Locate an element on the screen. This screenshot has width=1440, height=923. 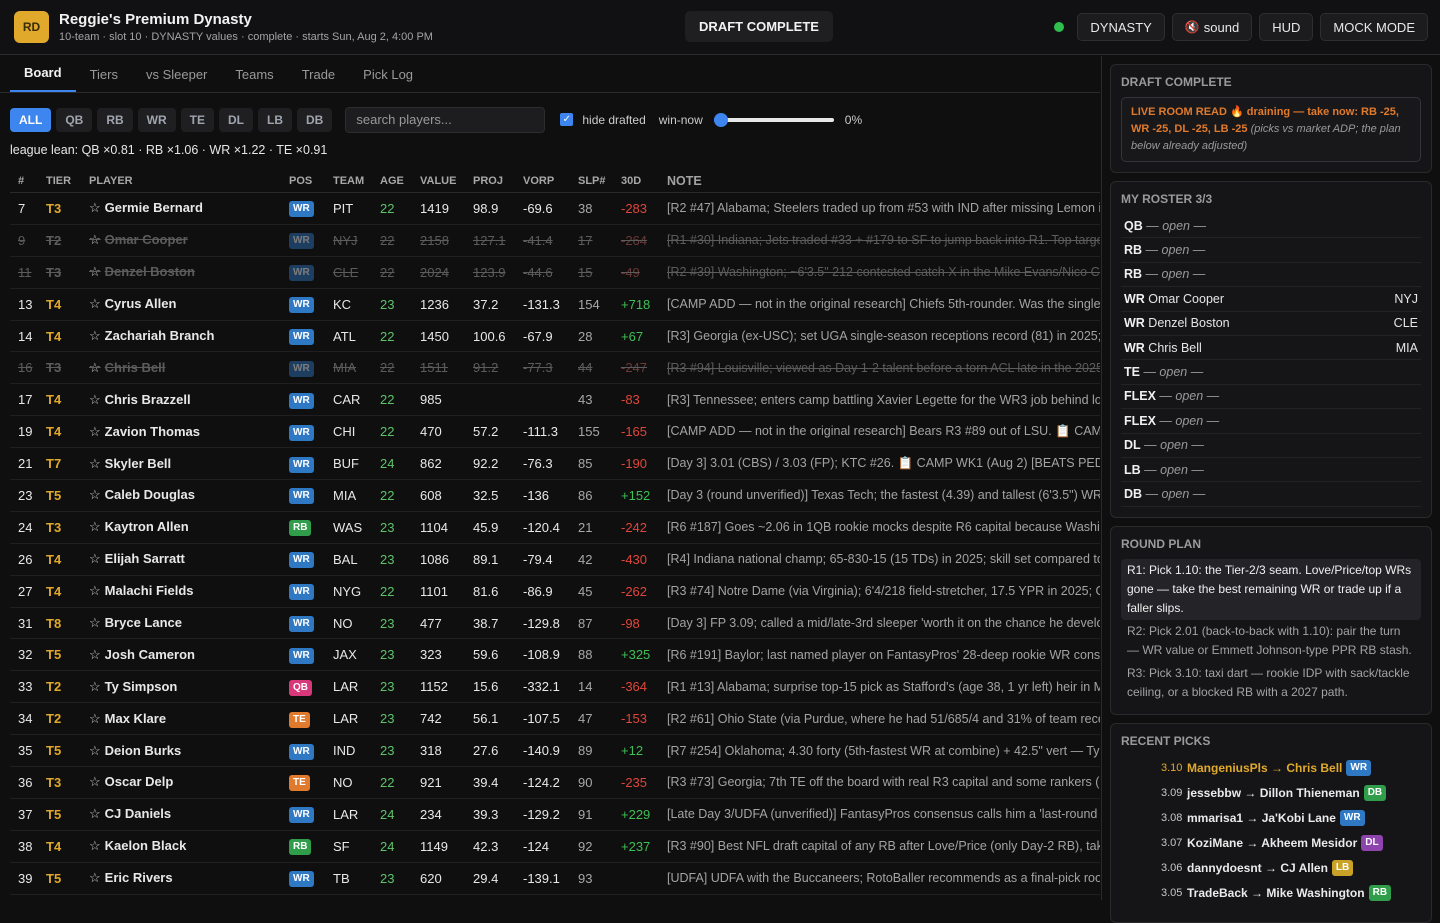
column-header: NOTE is located at coordinates (684, 181).